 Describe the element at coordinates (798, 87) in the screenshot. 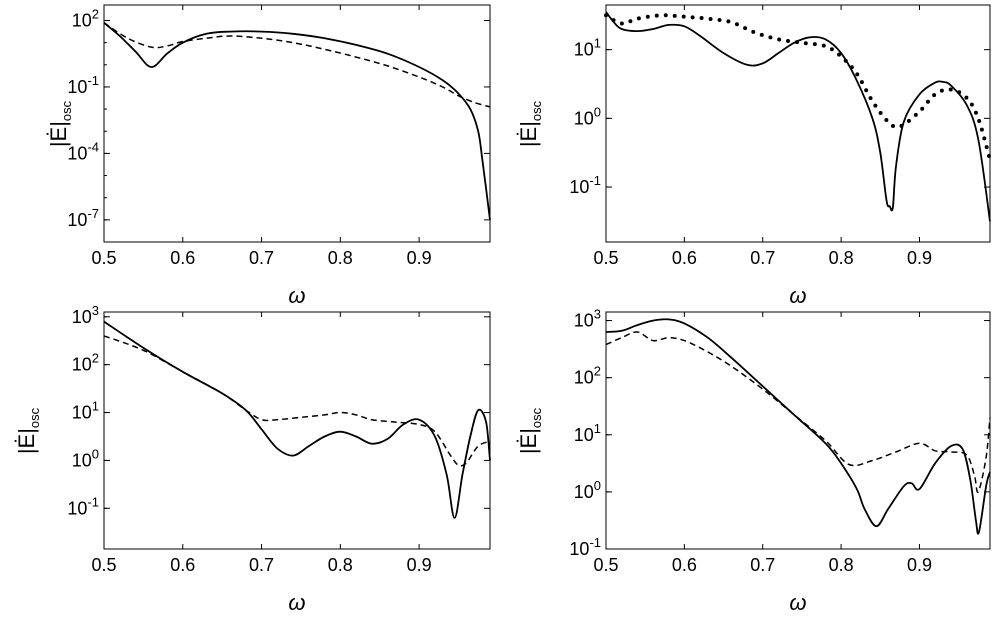

I see `series-dotted-line` at that location.